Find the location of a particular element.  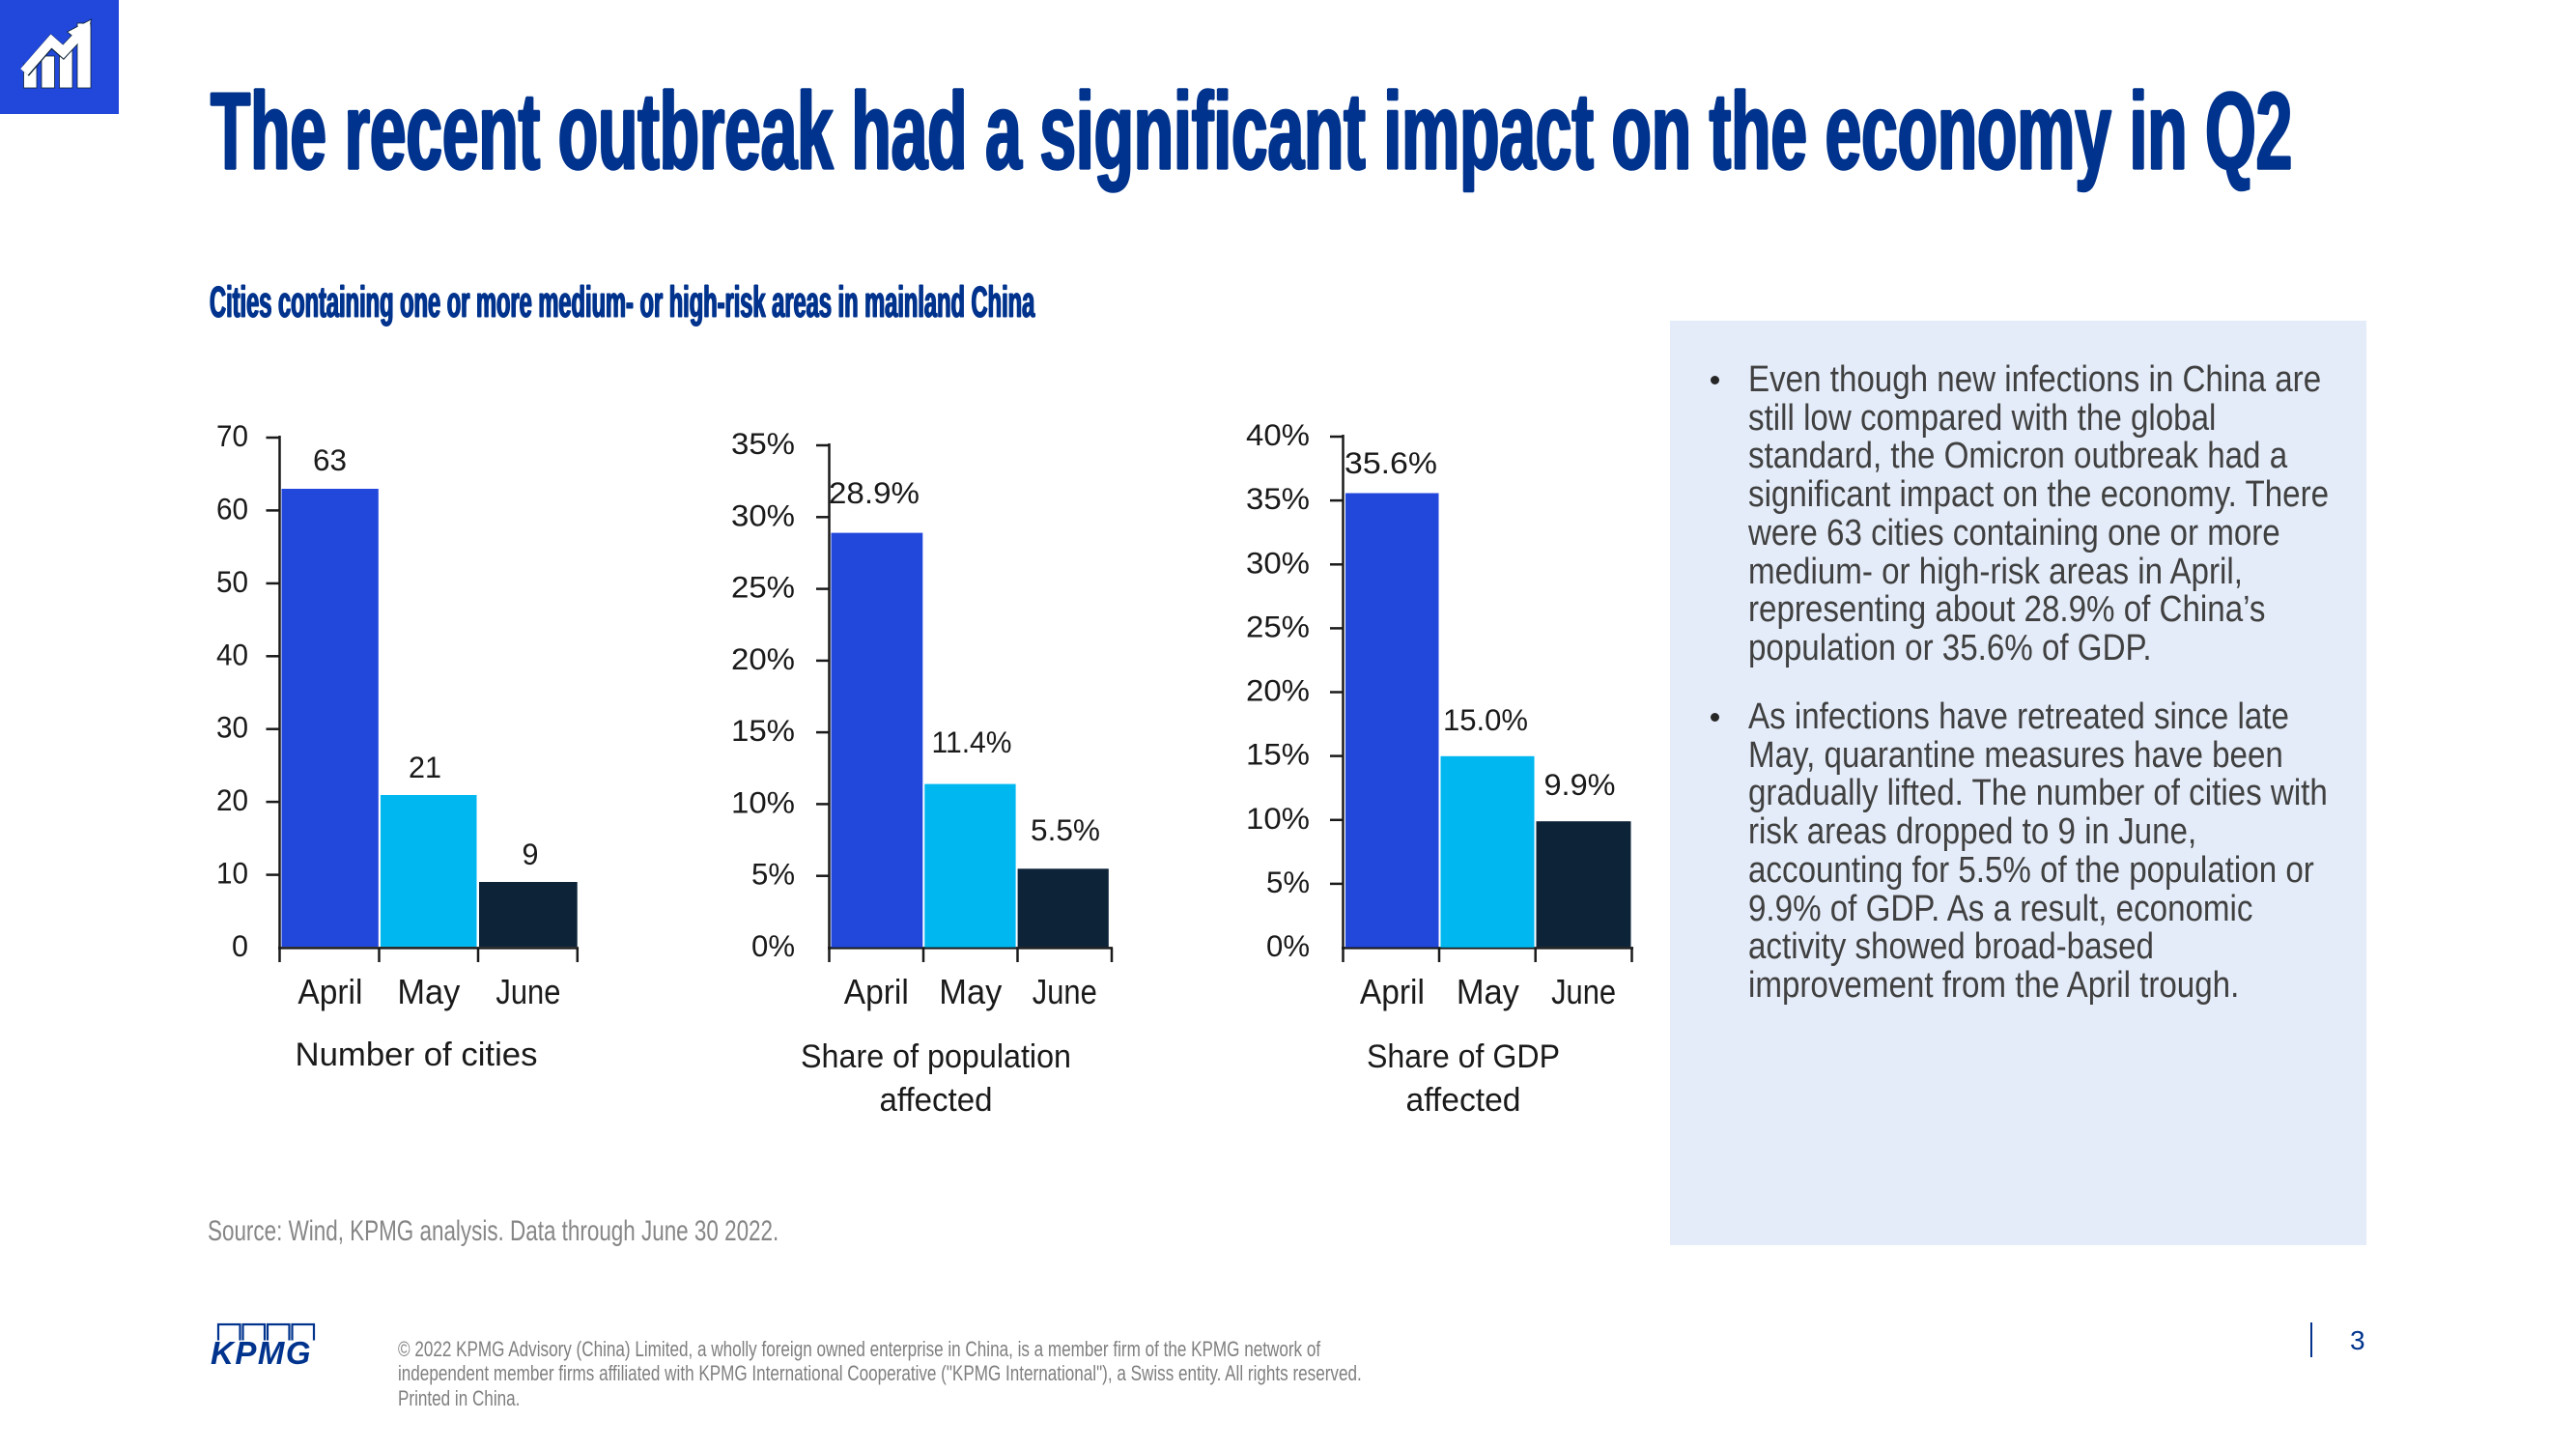

svg-text: 30 is located at coordinates (232, 727).